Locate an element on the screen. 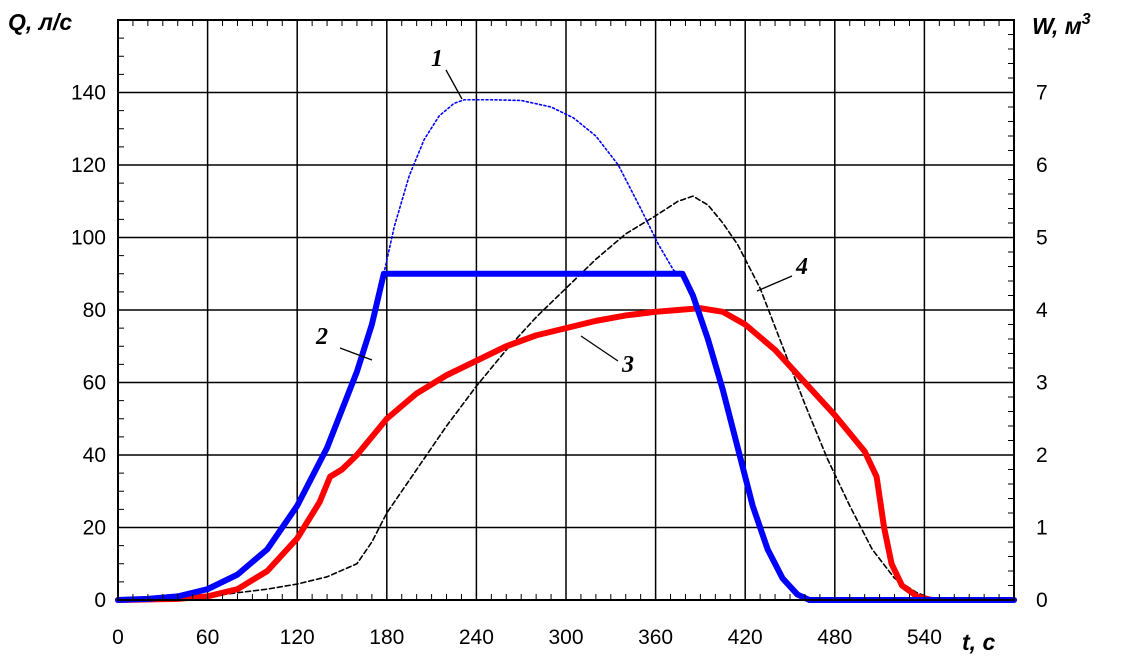  y-right-axis-title-sup: 3 is located at coordinates (1086, 19).